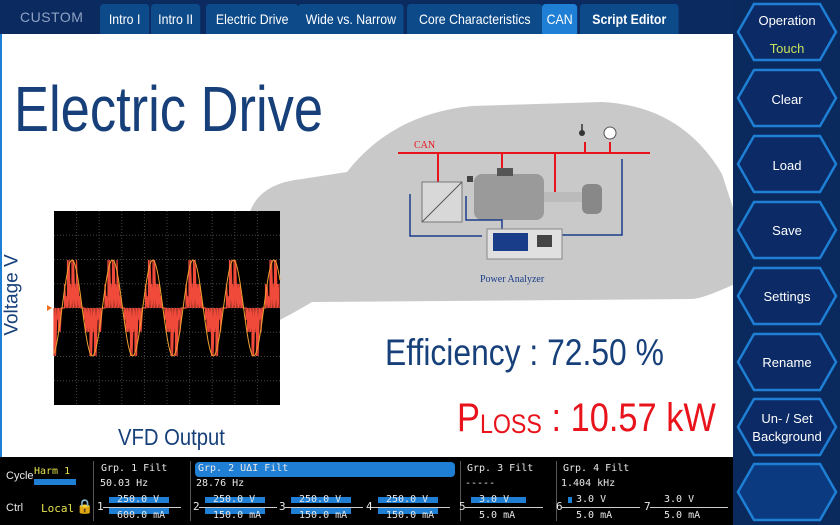  I want to click on tab-electric-drive: Electric Drive, so click(252, 19).